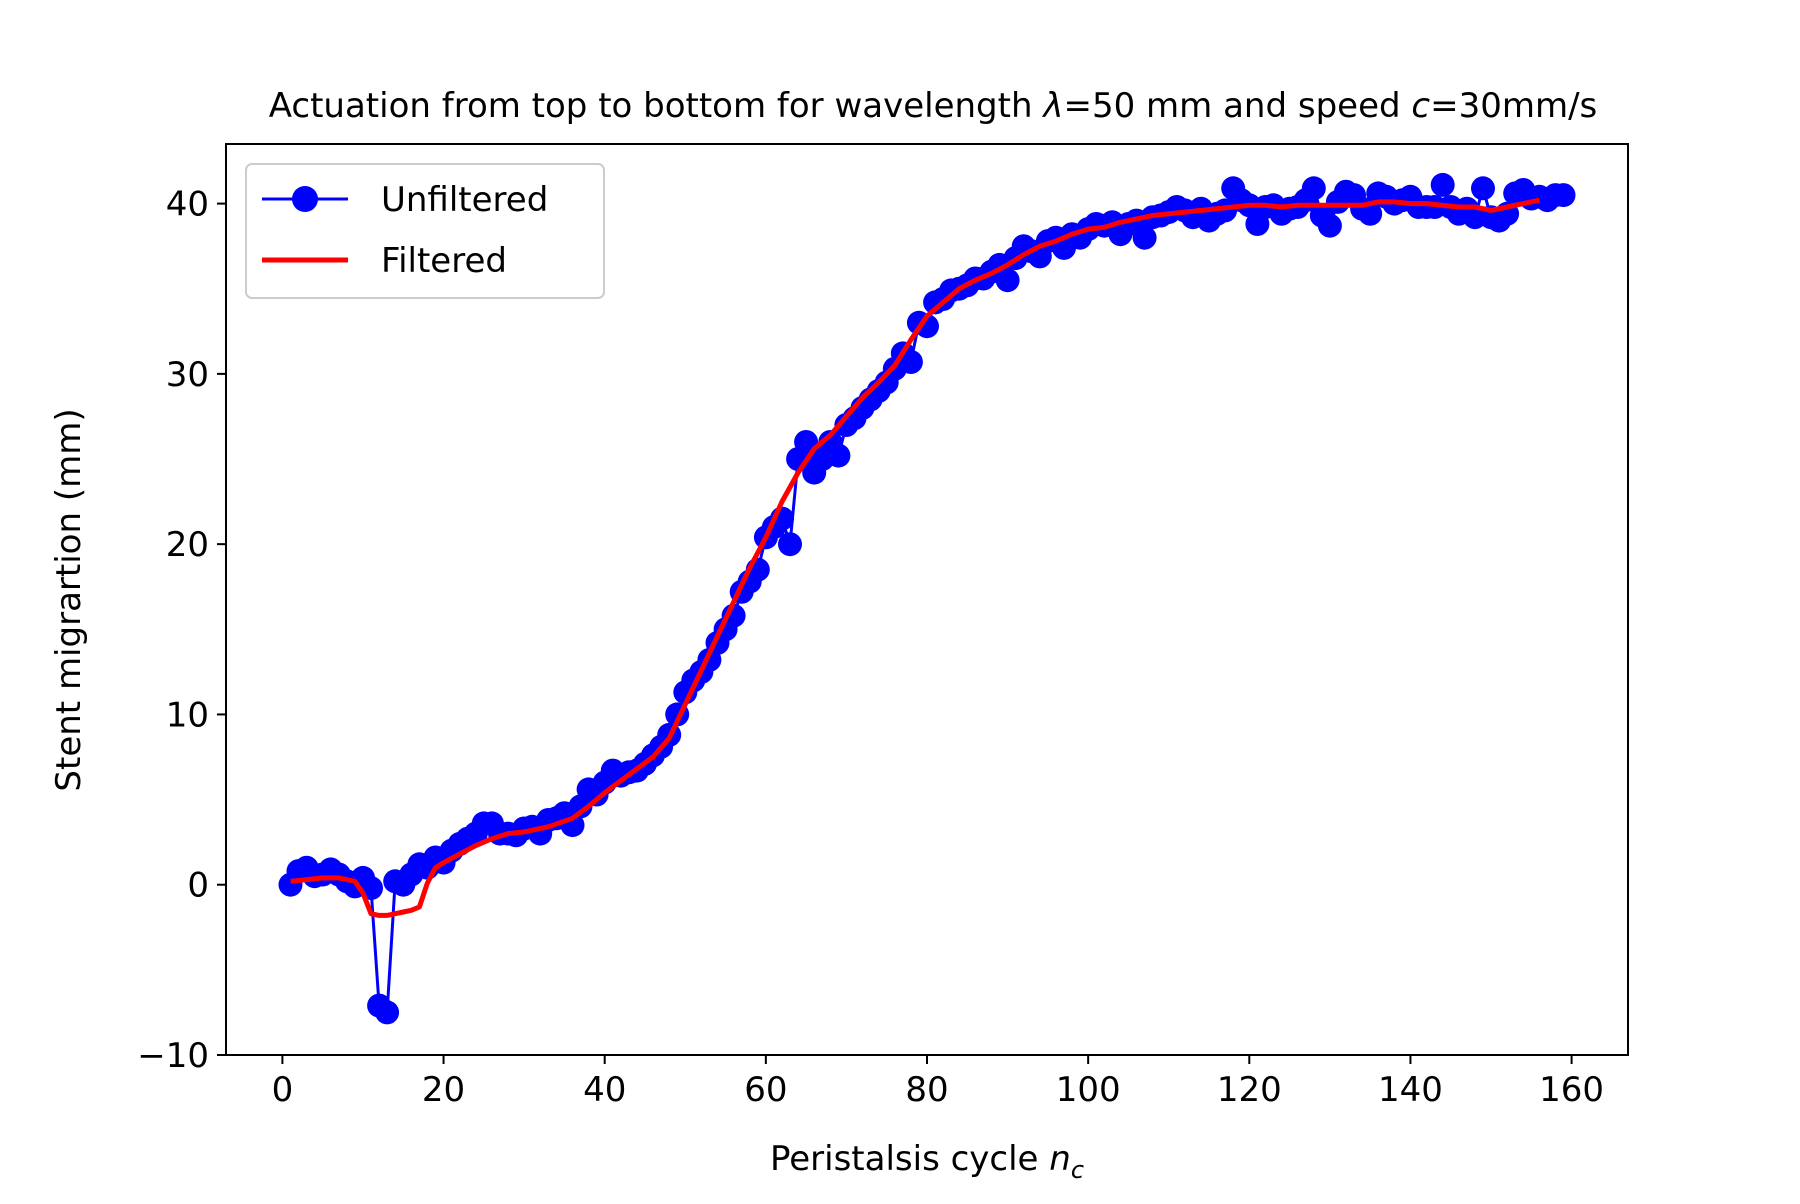 The image size is (1800, 1204). I want to click on x-axis: 0 20 40 60 80 100 120 140 160, so click(938, 1082).